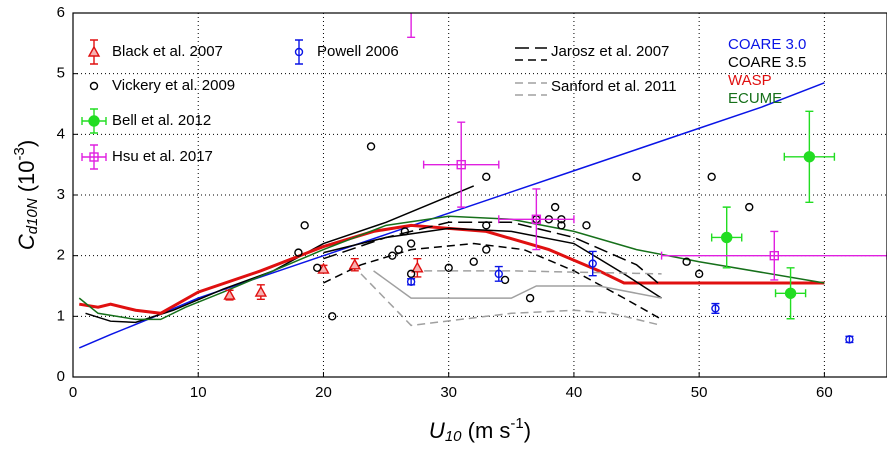 This screenshot has width=887, height=454. What do you see at coordinates (486, 430) in the screenshot?
I see `x-label-unit: (m s` at bounding box center [486, 430].